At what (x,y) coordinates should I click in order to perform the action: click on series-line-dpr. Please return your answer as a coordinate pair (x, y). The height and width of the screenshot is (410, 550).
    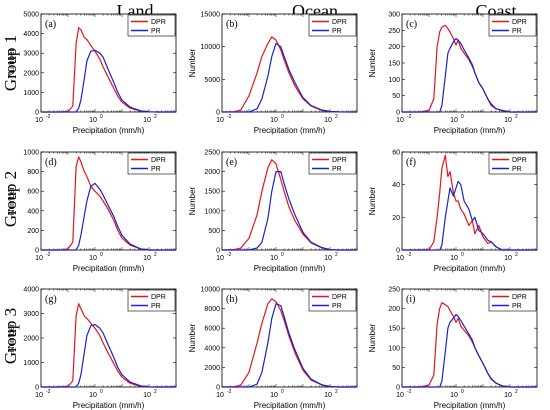
    Looking at the image, I should click on (469, 68).